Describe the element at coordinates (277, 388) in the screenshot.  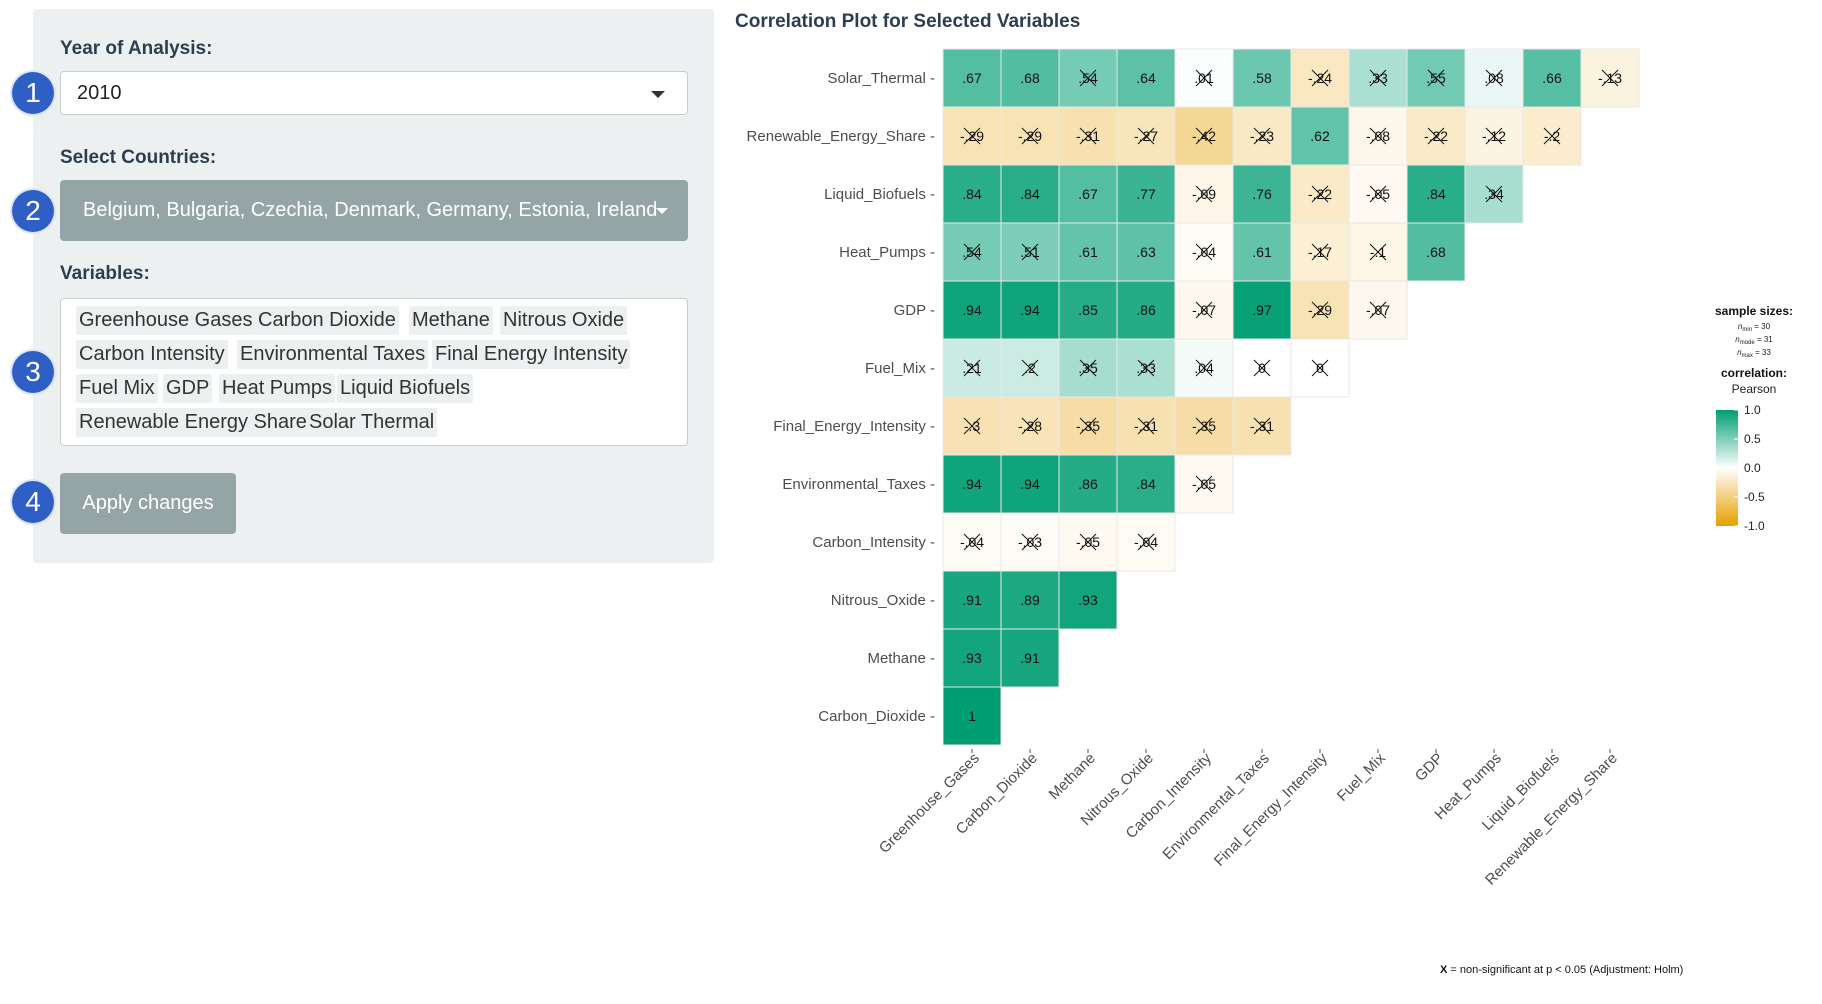
I see `variable-chip: Heat Pumps` at that location.